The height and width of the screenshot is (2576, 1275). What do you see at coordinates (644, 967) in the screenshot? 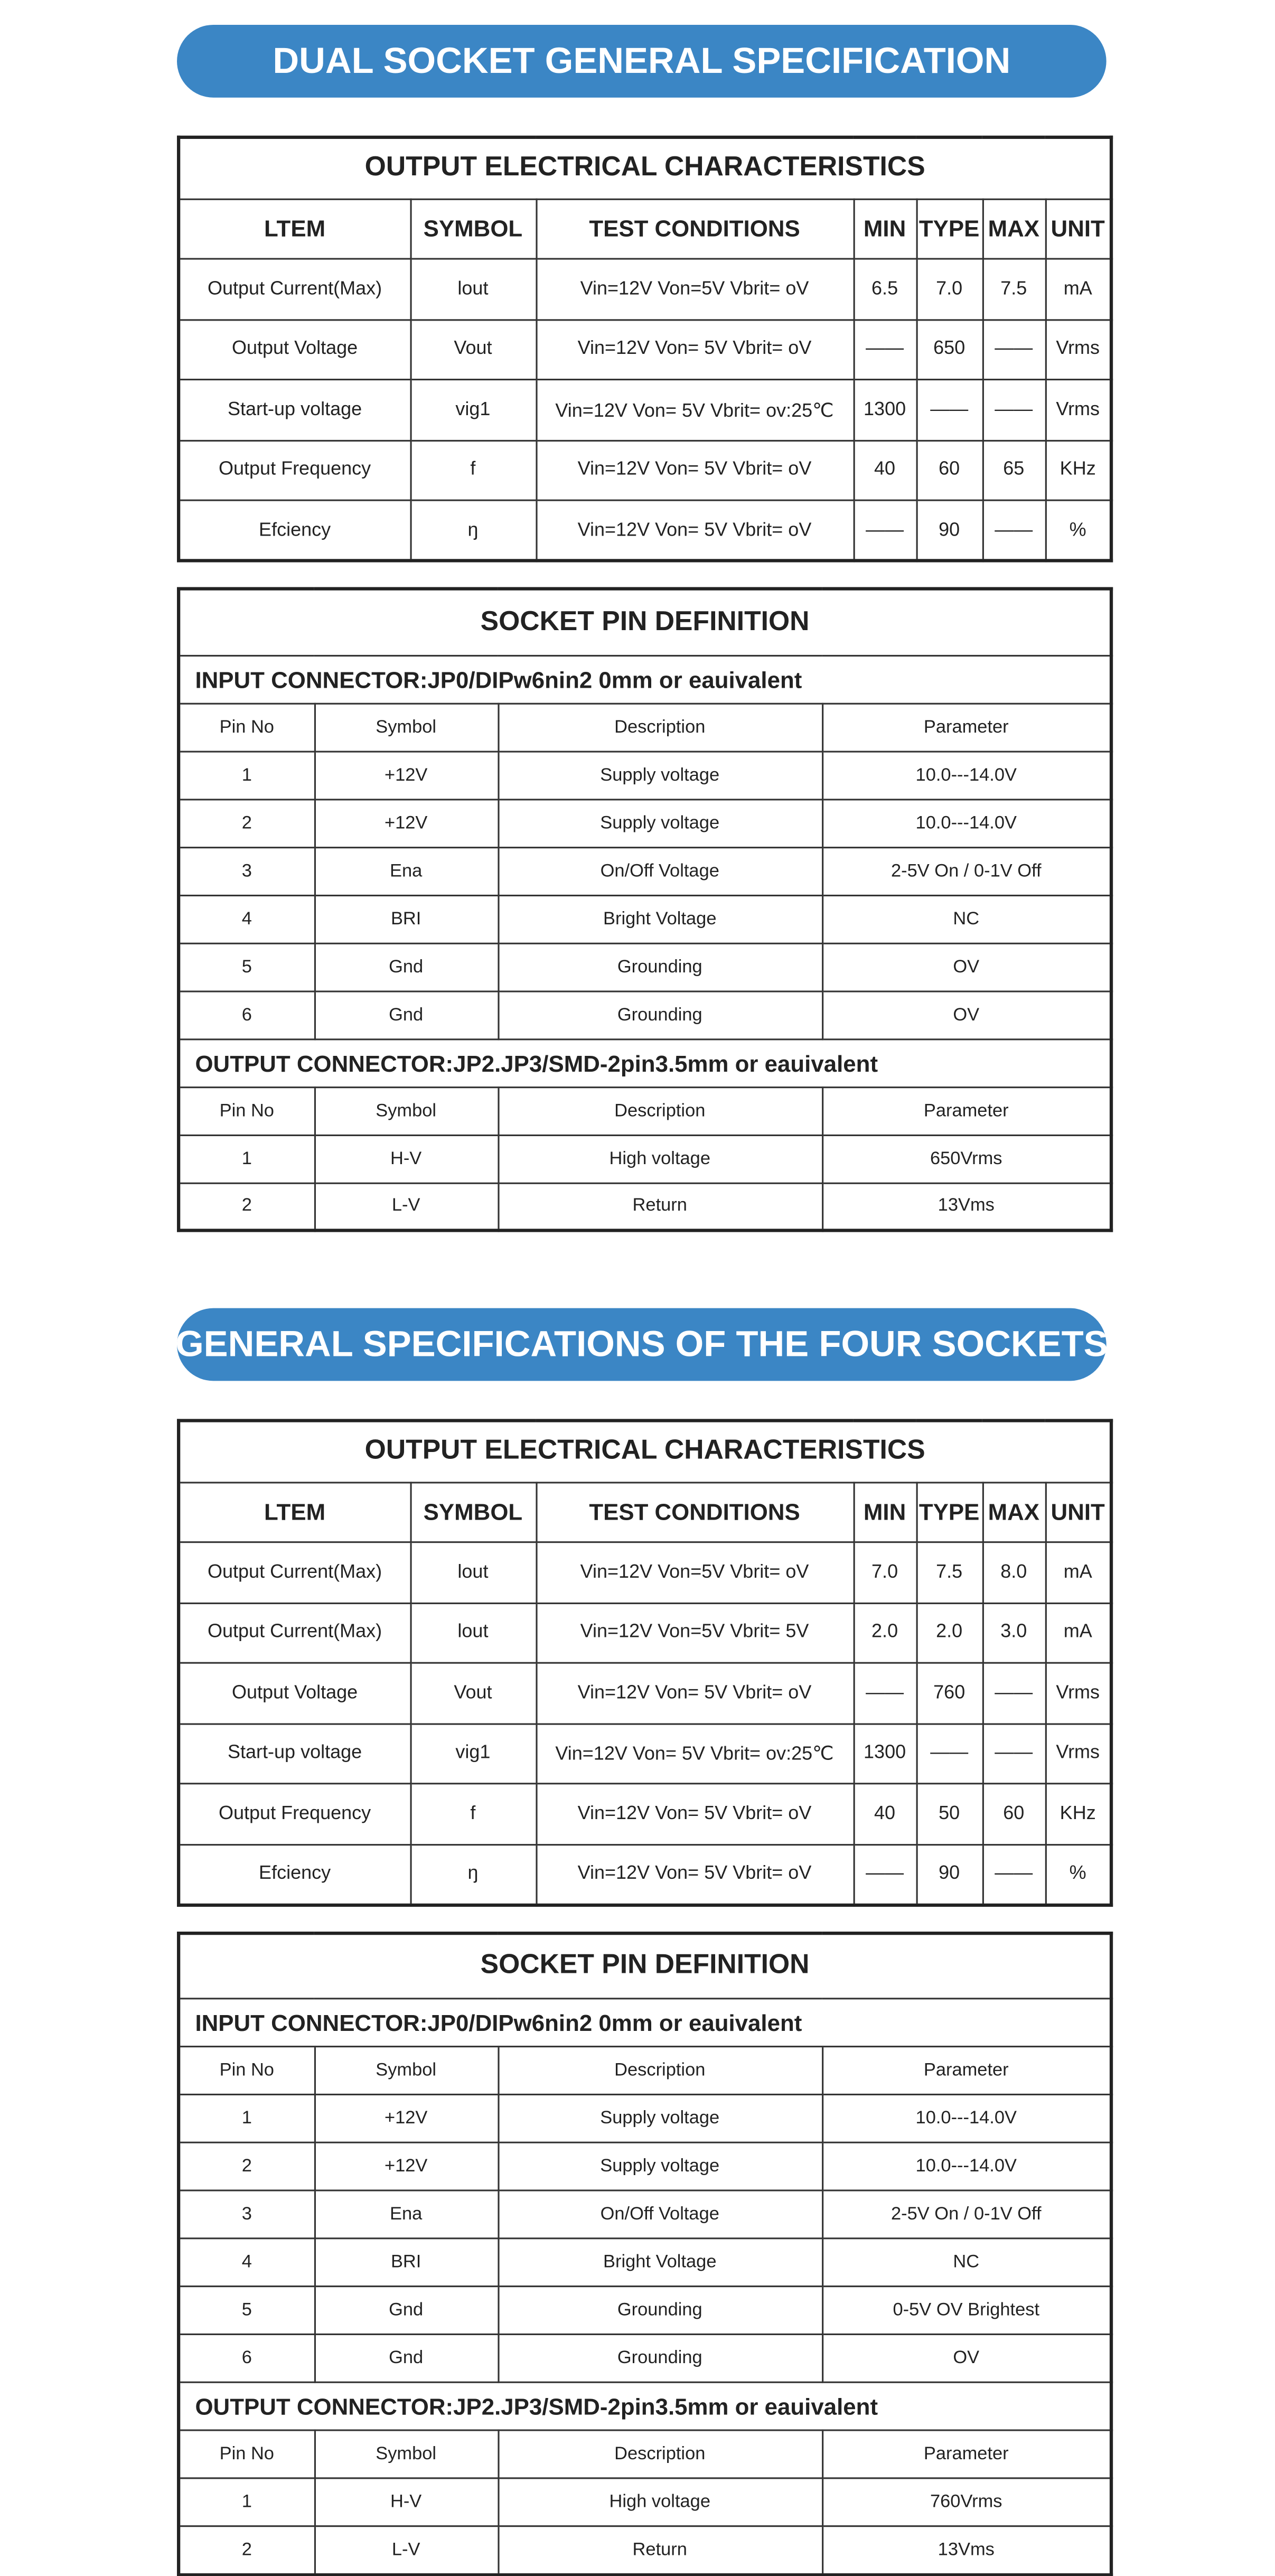
I see `data-row: 5 Gnd Grounding OV` at bounding box center [644, 967].